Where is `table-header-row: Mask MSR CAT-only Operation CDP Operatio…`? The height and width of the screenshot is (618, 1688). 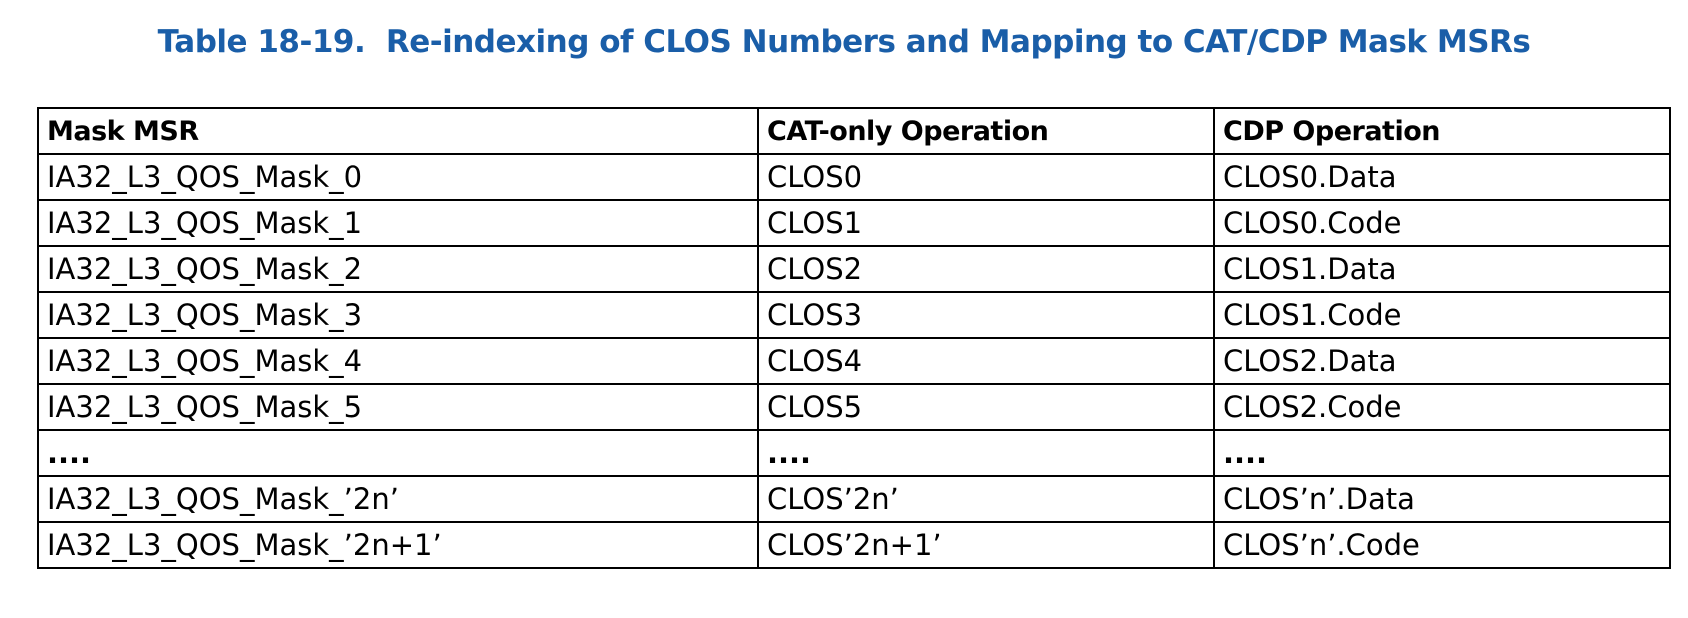
table-header-row: Mask MSR CAT-only Operation CDP Operatio… is located at coordinates (854, 131).